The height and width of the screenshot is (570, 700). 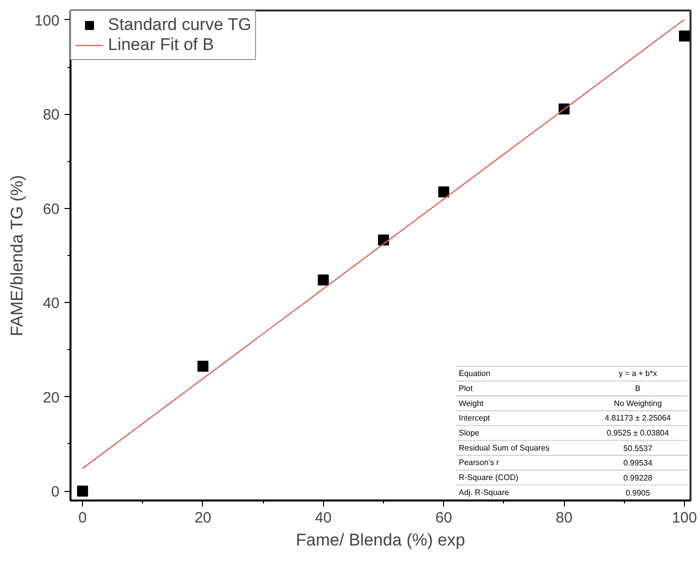 I want to click on x-tick-label: 0, so click(x=82, y=518).